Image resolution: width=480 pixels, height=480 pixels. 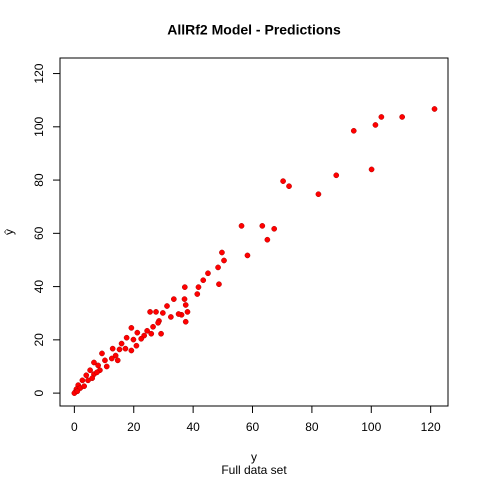 I want to click on x-tick-label: 100, so click(x=371, y=427).